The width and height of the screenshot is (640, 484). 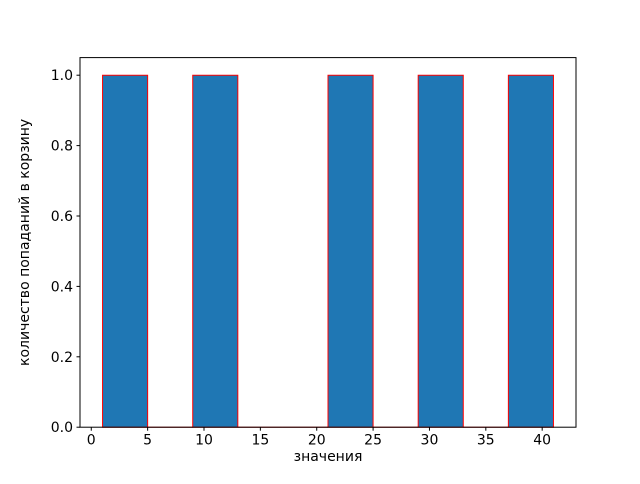 What do you see at coordinates (486, 441) in the screenshot?
I see `x-tick-label: 35` at bounding box center [486, 441].